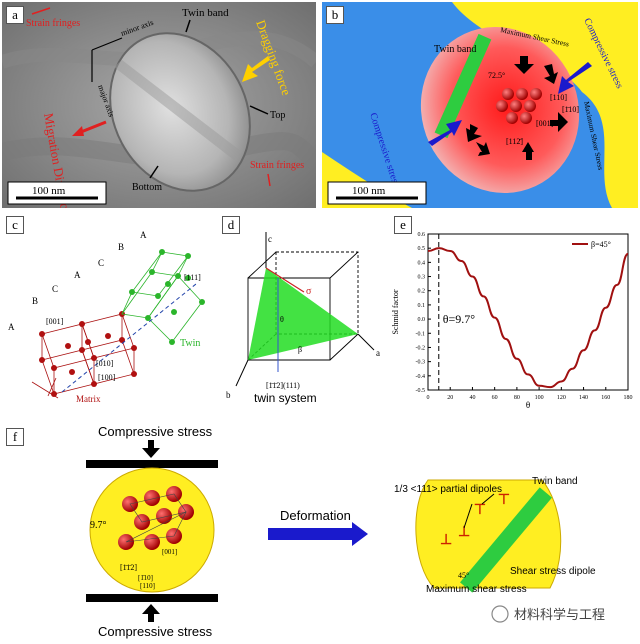  Describe the element at coordinates (583, 398) in the screenshot. I see `x-tick-label: 140` at that location.